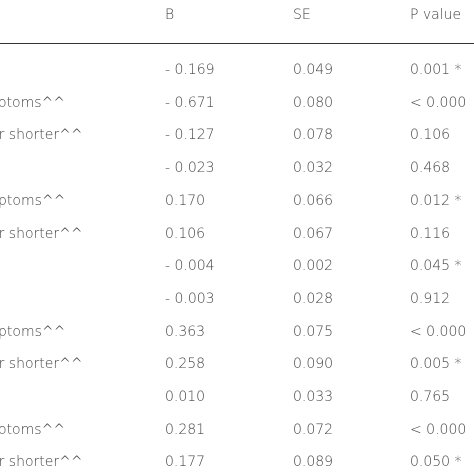 The image size is (474, 474). What do you see at coordinates (313, 233) in the screenshot?
I see `se-value: 0.067` at bounding box center [313, 233].